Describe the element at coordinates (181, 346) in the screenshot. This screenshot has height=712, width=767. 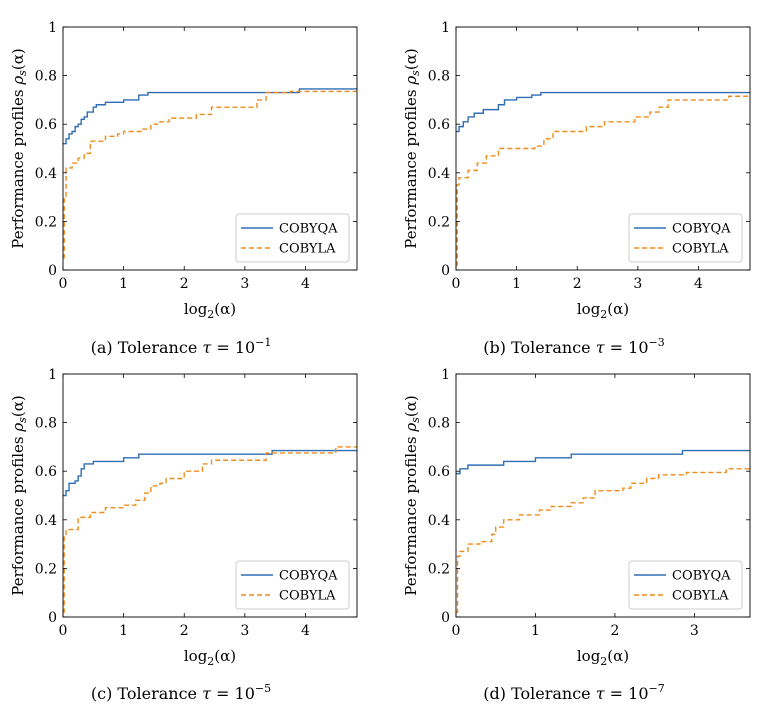
I see `panel-caption: (a) Tolerance τ = 10−1` at that location.